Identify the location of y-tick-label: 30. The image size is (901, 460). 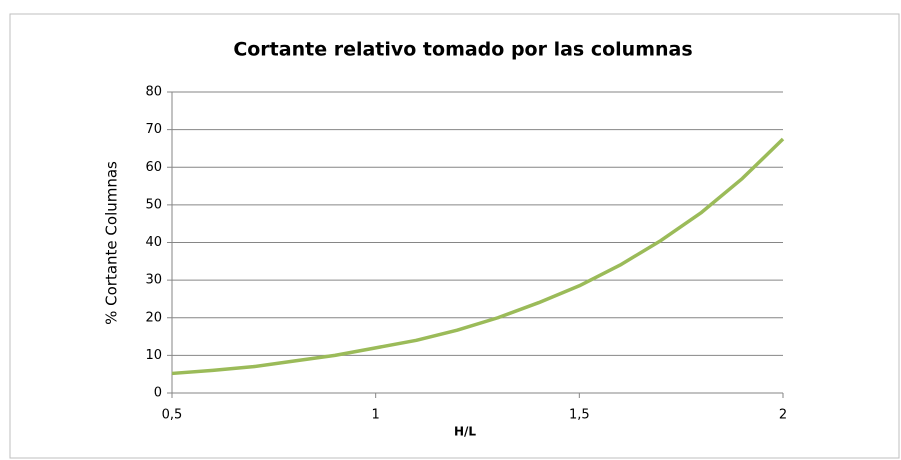
(153, 280).